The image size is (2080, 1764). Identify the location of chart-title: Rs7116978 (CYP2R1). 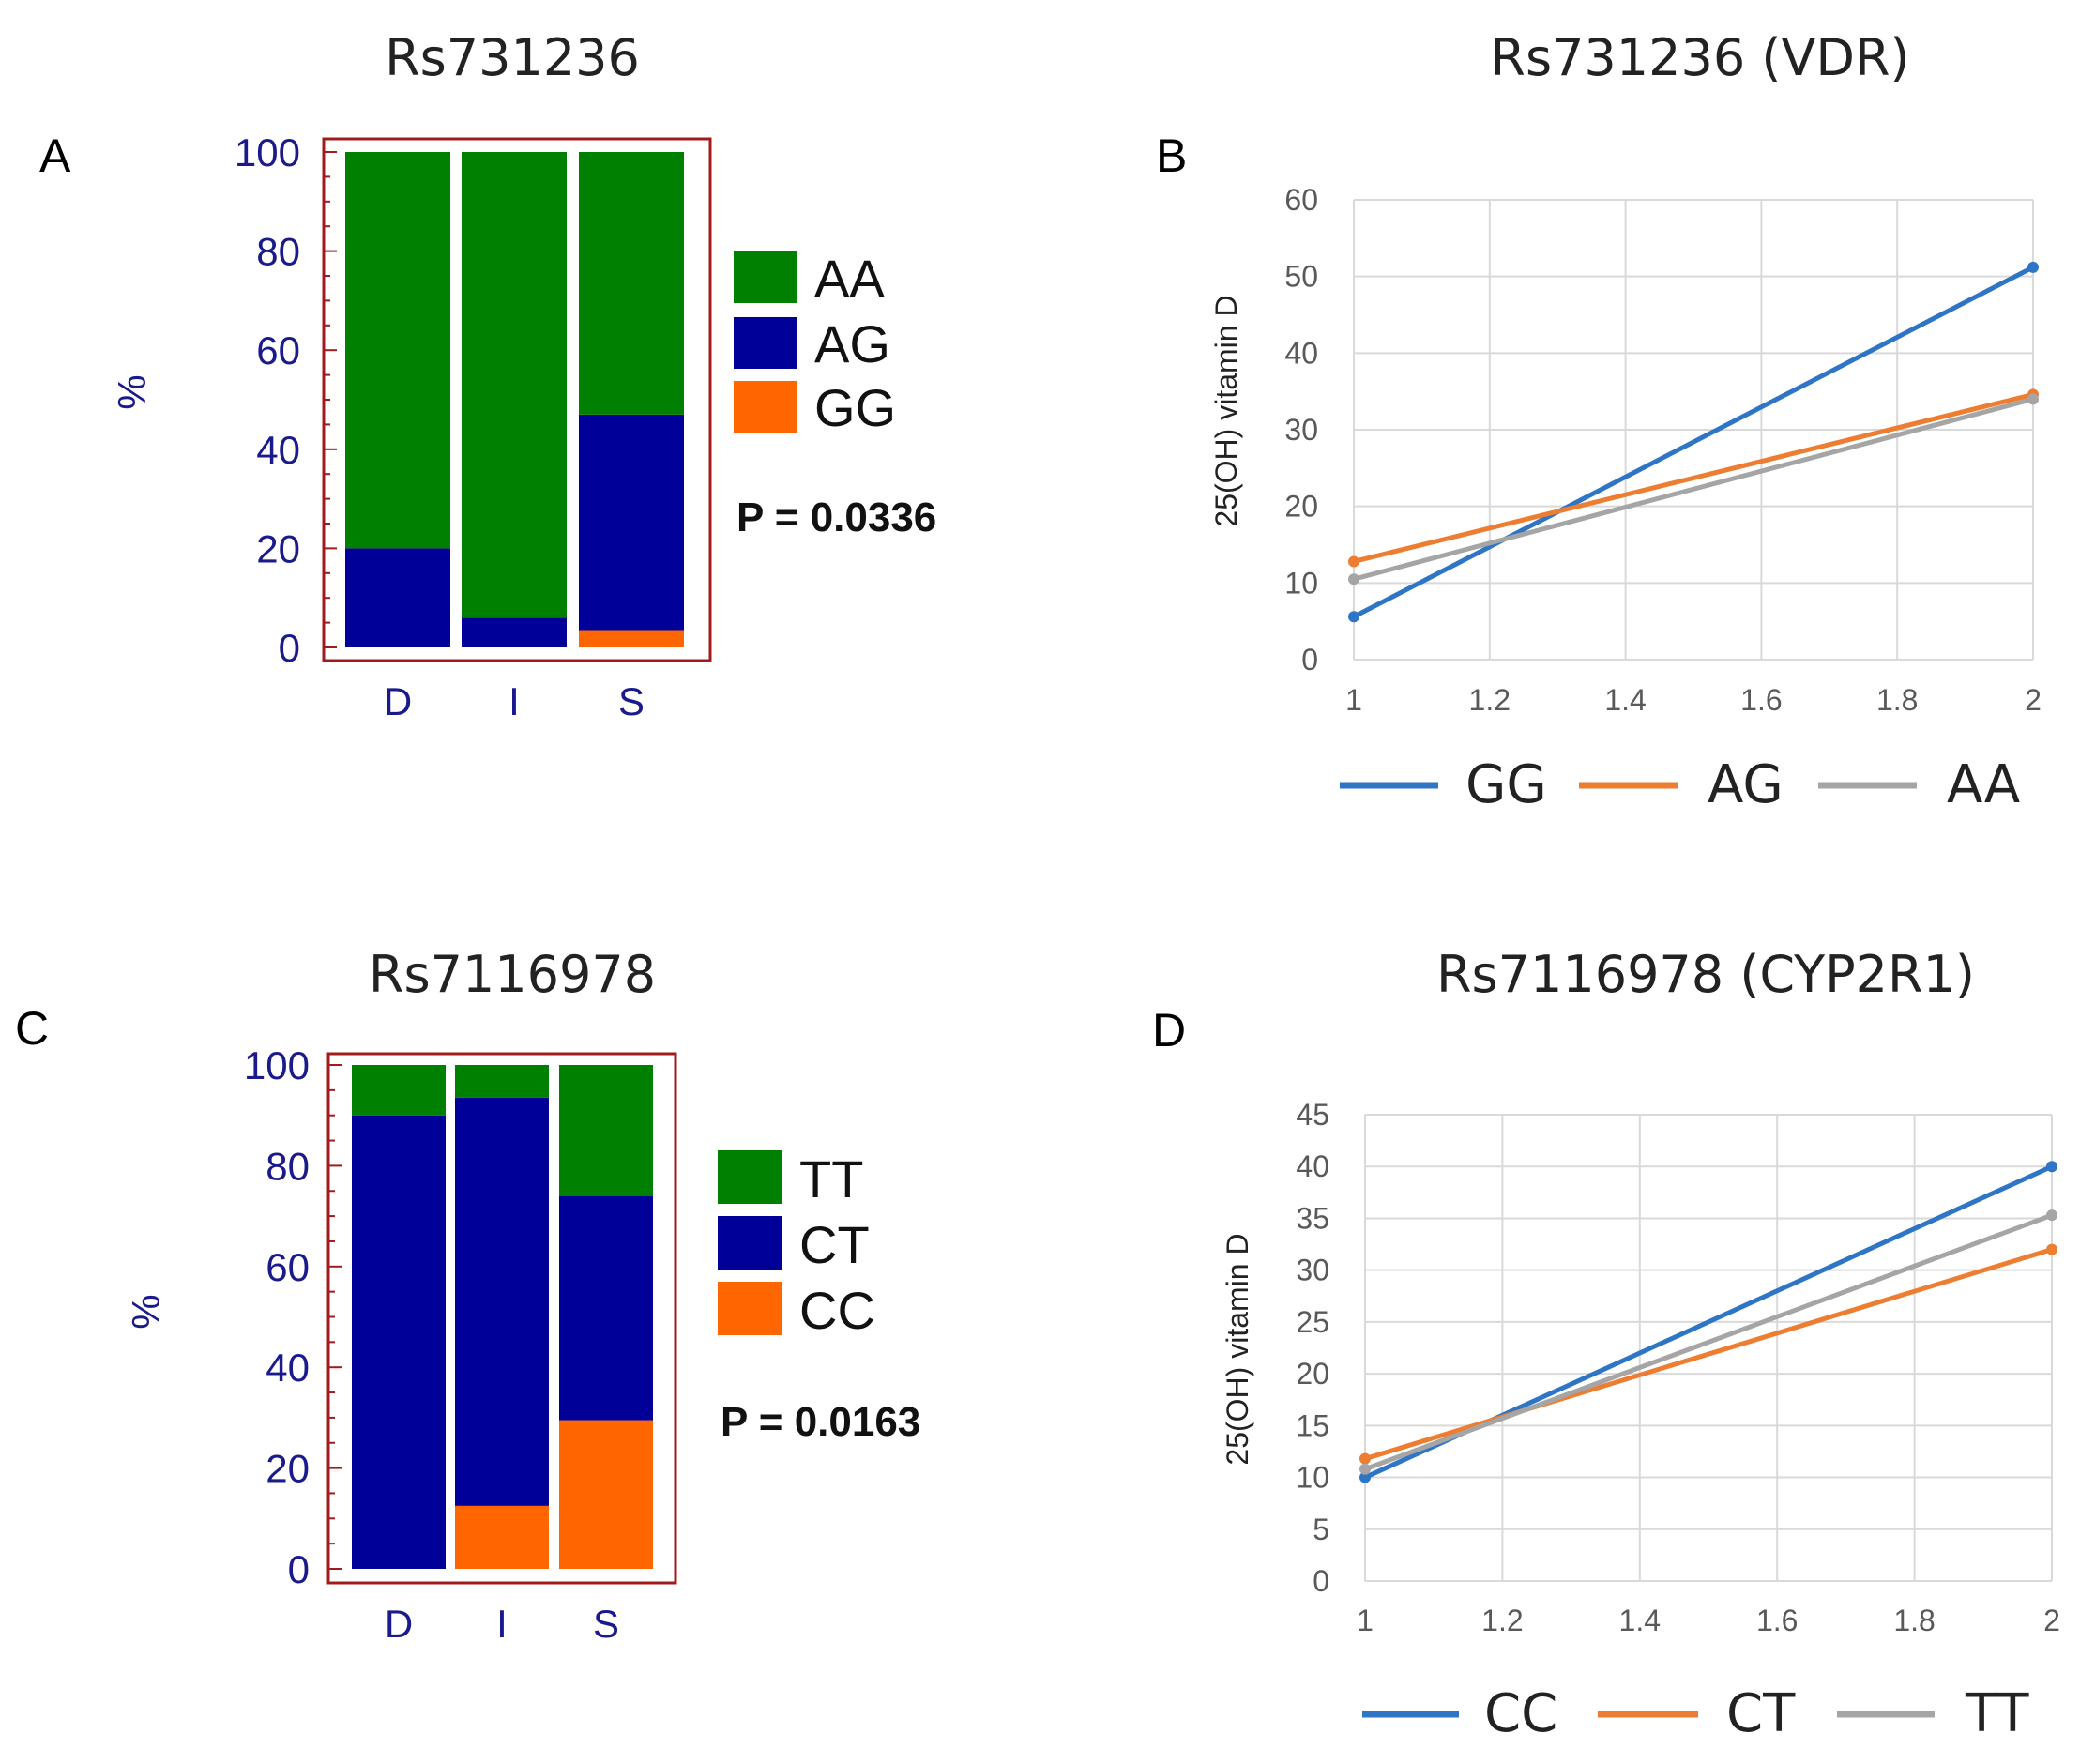
(1705, 974).